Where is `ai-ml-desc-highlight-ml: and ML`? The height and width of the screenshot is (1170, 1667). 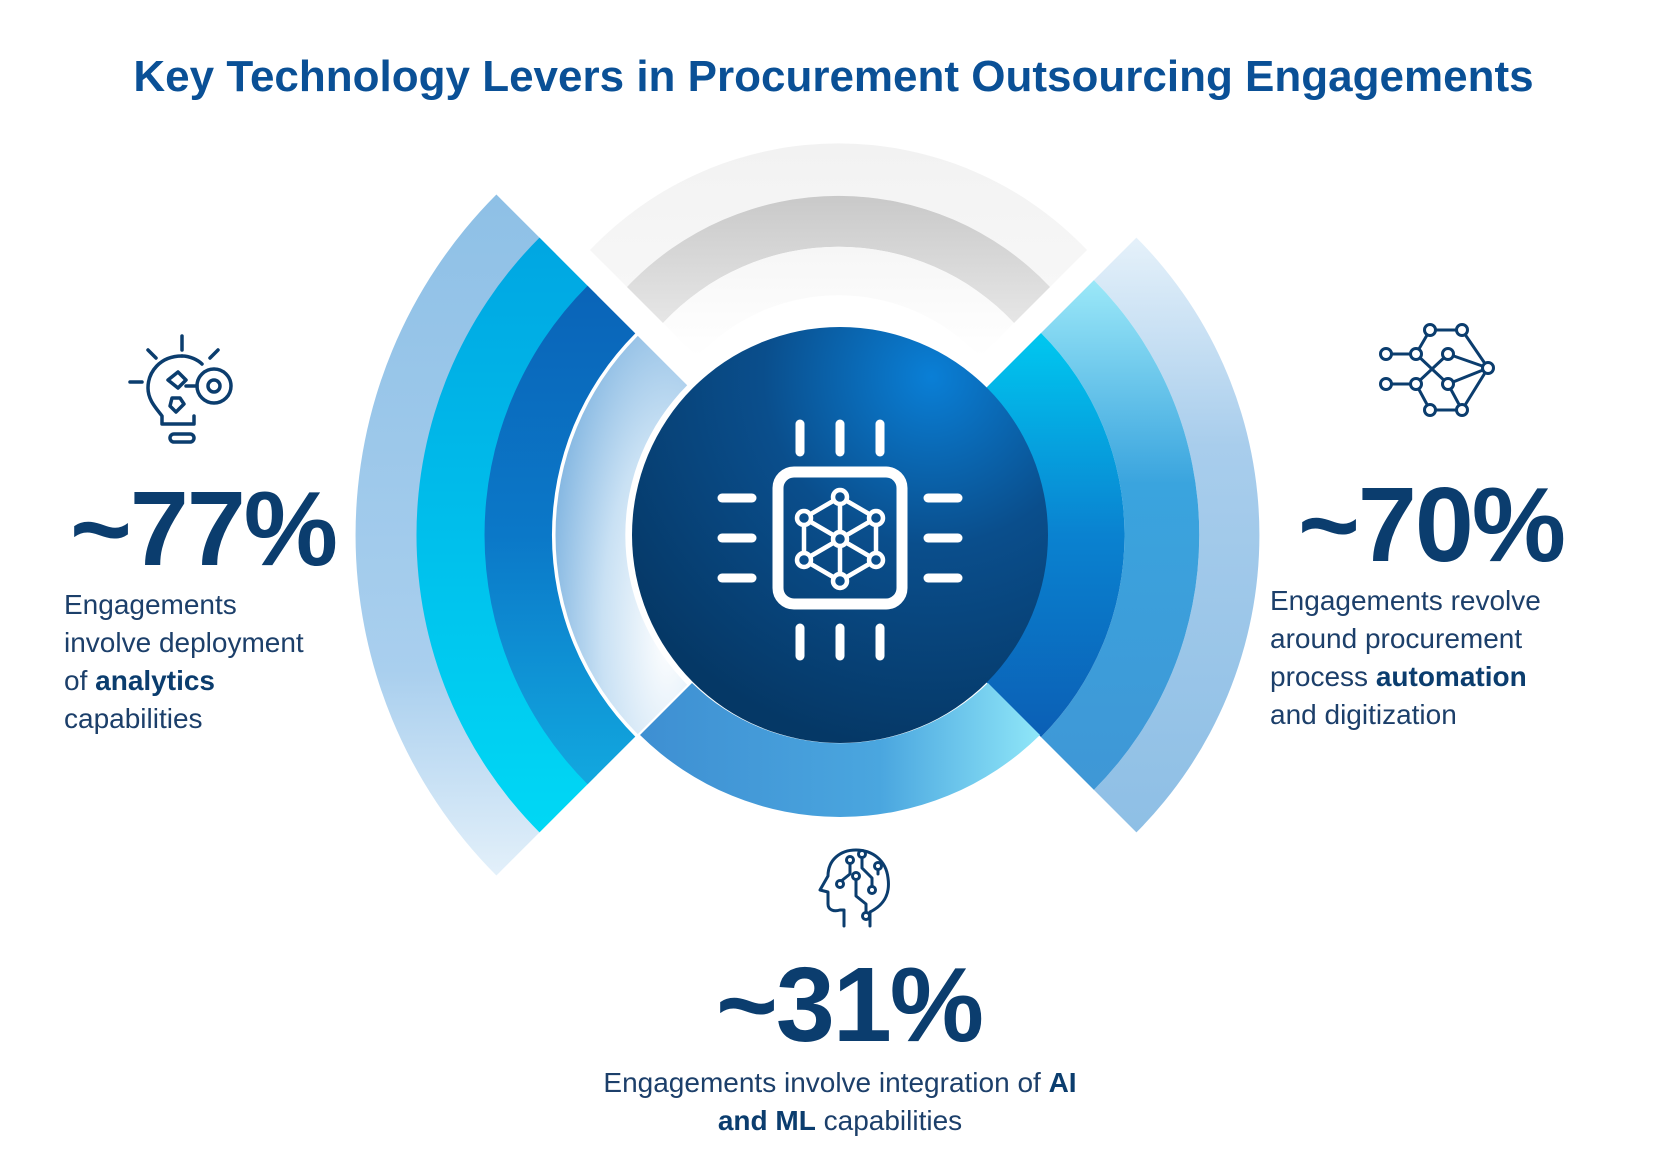 ai-ml-desc-highlight-ml: and ML is located at coordinates (766, 1120).